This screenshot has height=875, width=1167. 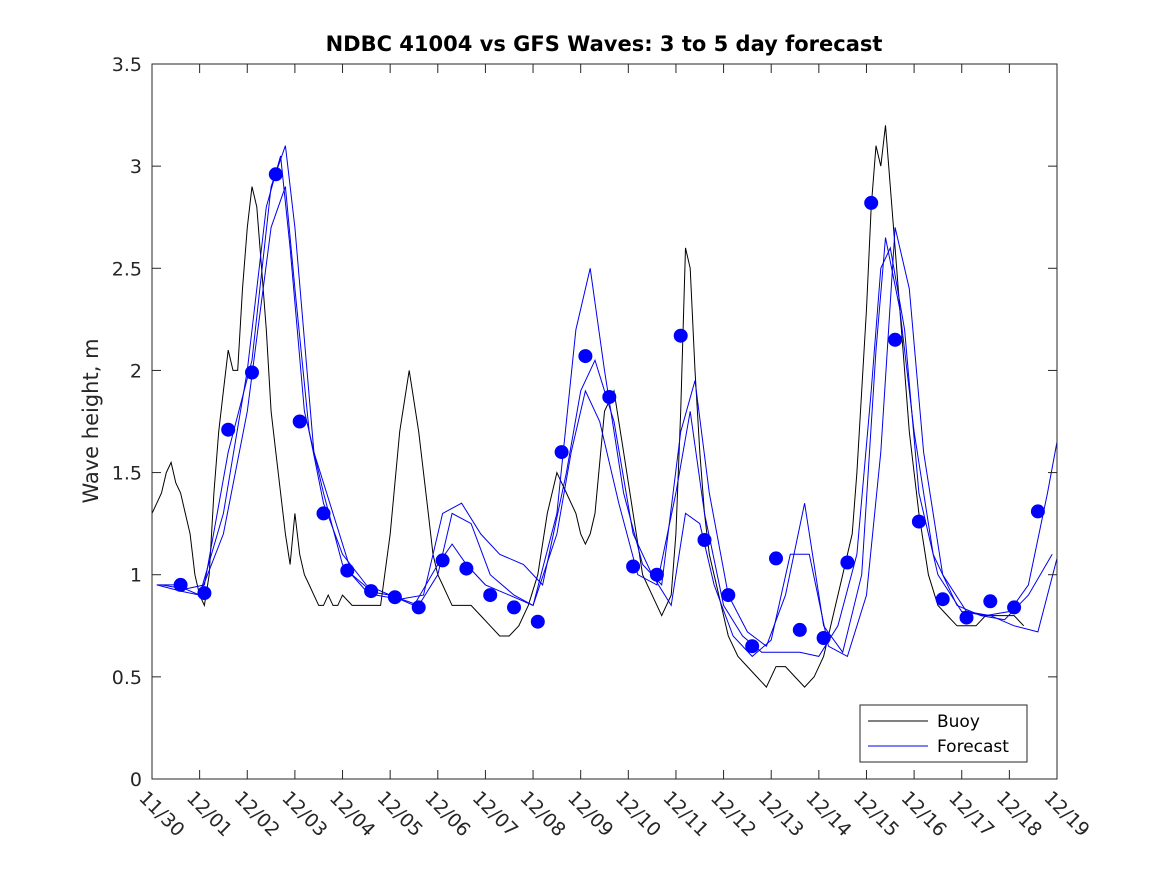 I want to click on x-tick-label: 12/10, so click(x=638, y=814).